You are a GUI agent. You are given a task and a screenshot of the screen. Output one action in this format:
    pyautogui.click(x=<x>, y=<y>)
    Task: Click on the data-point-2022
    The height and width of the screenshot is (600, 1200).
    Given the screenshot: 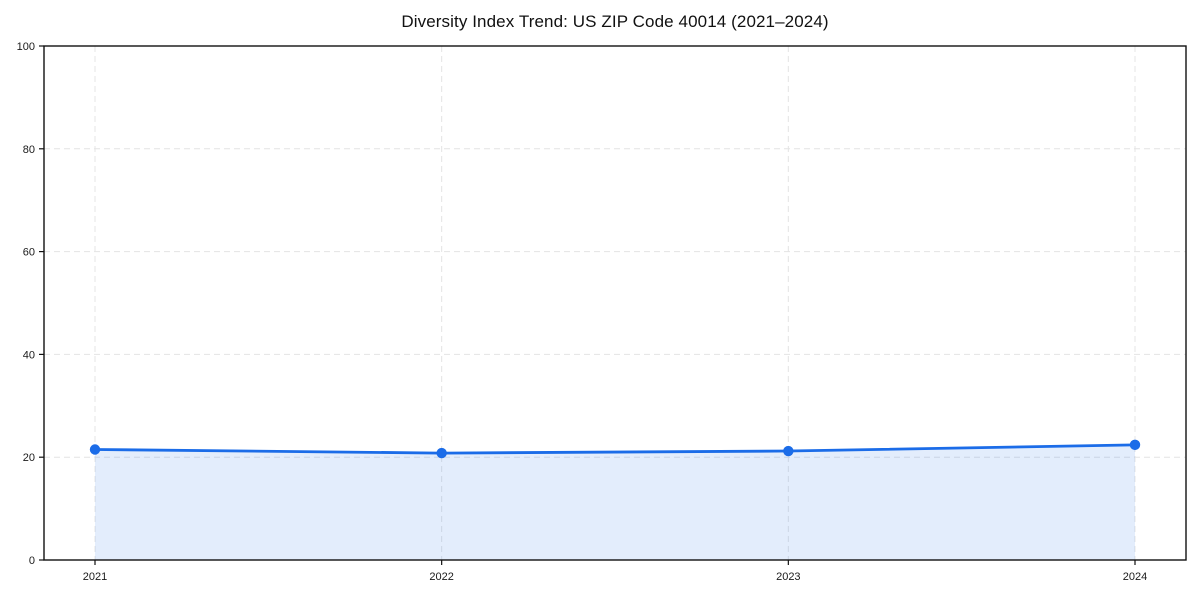 What is the action you would take?
    pyautogui.click(x=441, y=453)
    